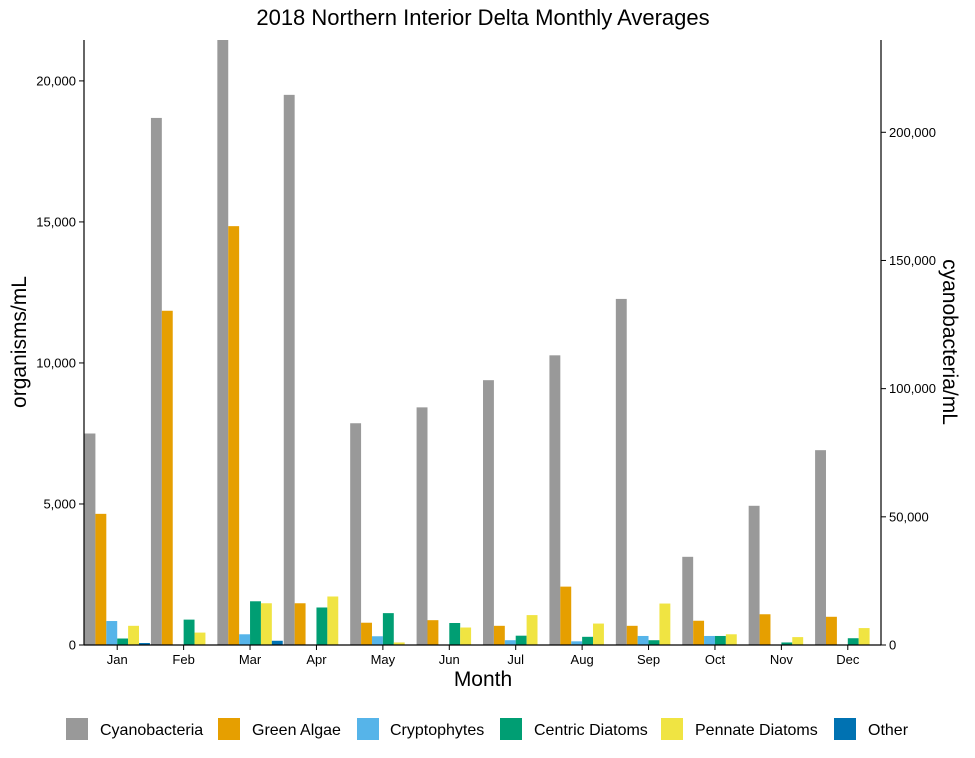  Describe the element at coordinates (820, 547) in the screenshot. I see `bar-cyanobacteria-dec` at that location.